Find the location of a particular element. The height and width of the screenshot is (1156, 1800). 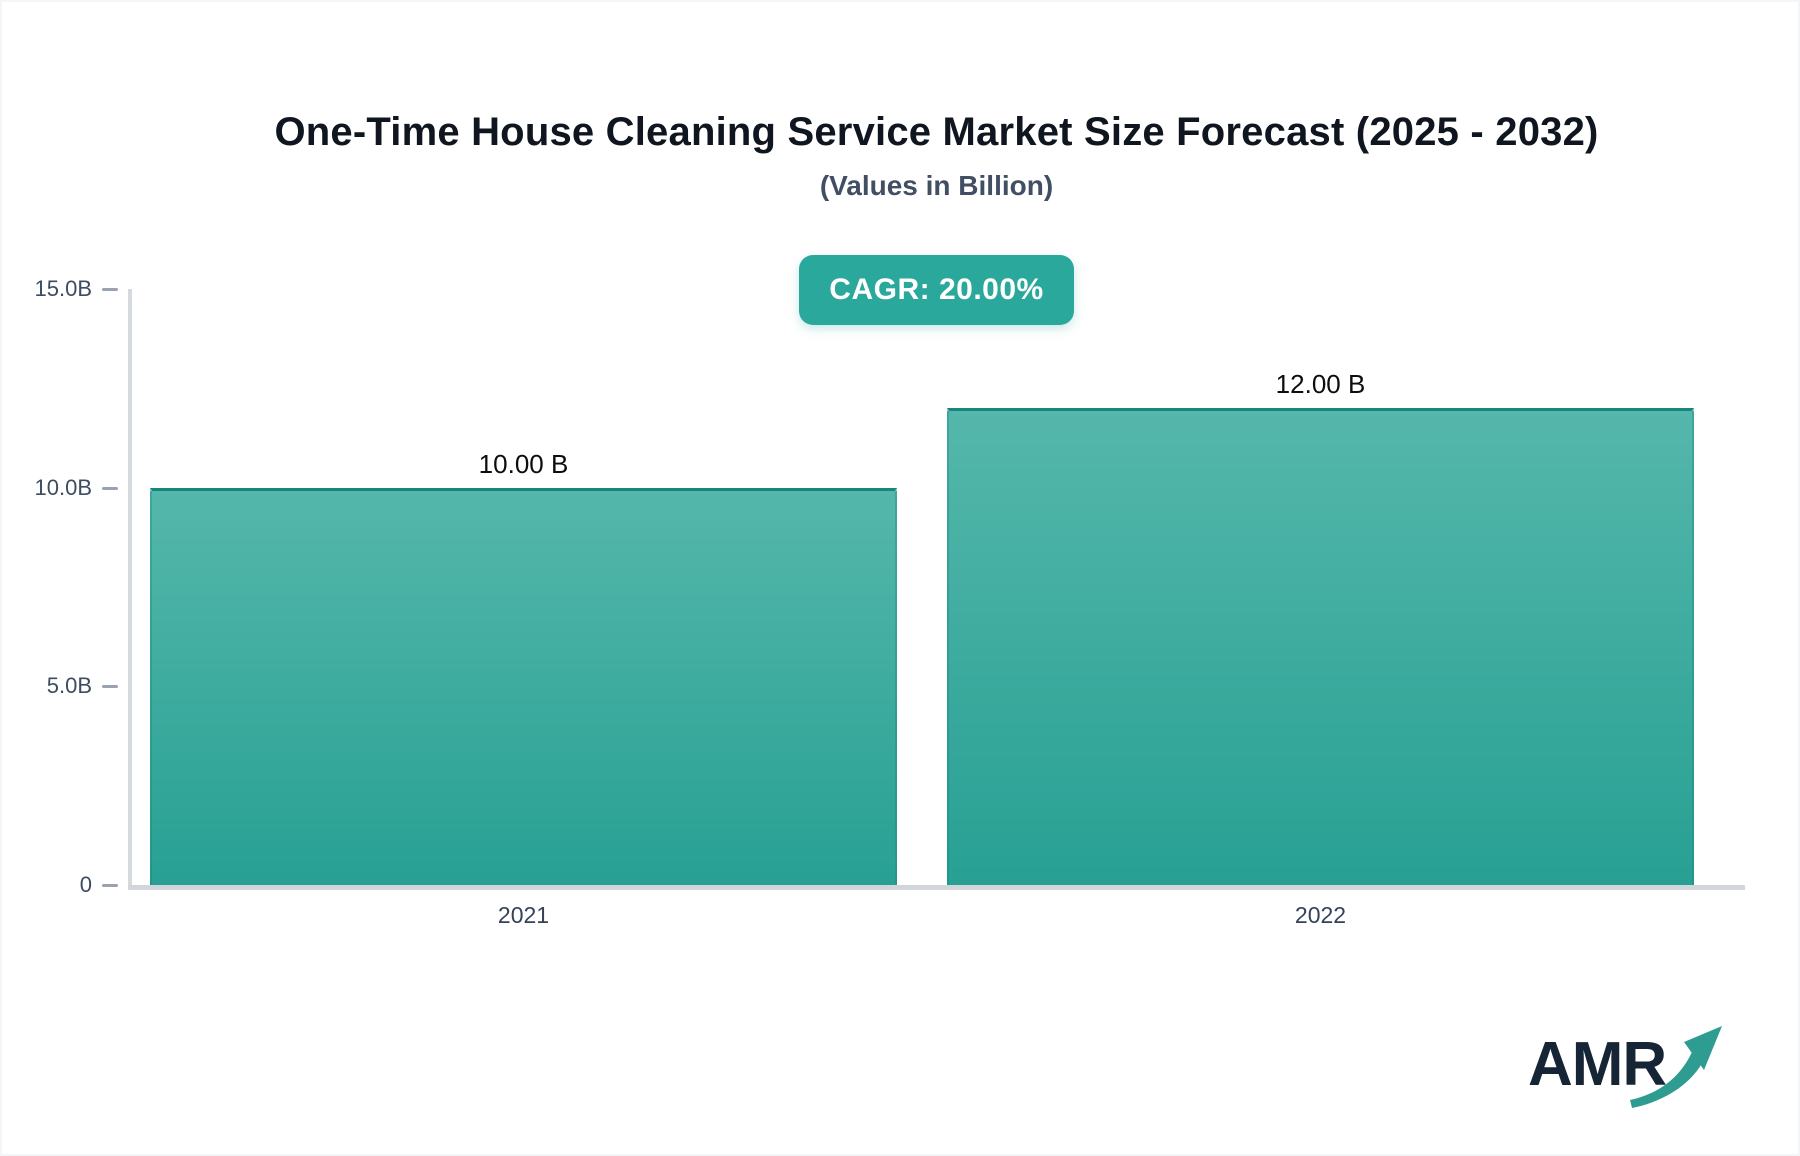

cagr-badge-row: CAGR: 20.00% is located at coordinates (936, 290).